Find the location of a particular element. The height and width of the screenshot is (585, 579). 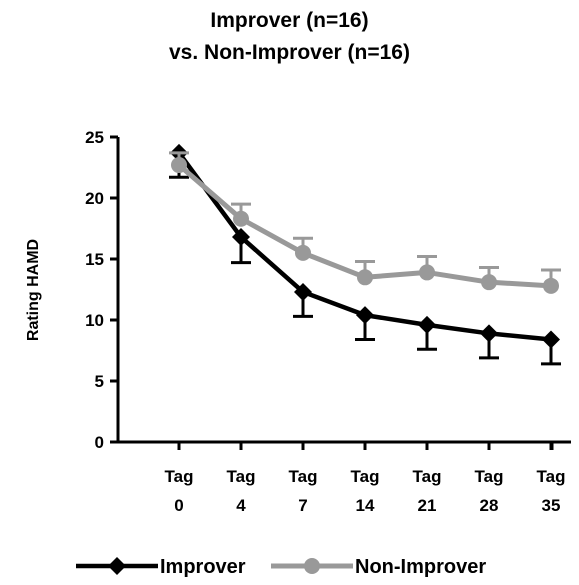

y-axis-label: Rating HAMD is located at coordinates (33, 290).